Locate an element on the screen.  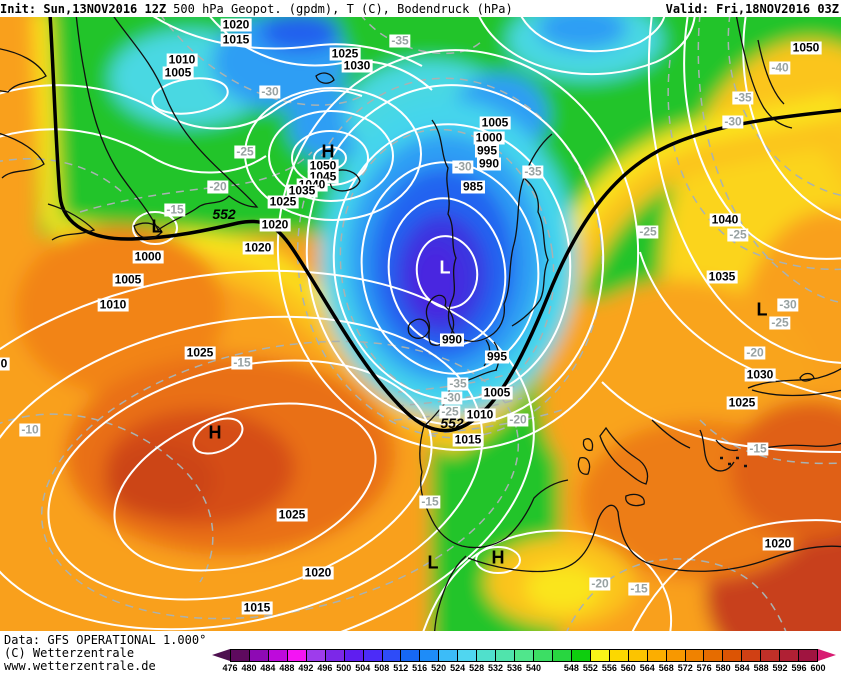
colorbar-tick: 488 is located at coordinates (287, 668).